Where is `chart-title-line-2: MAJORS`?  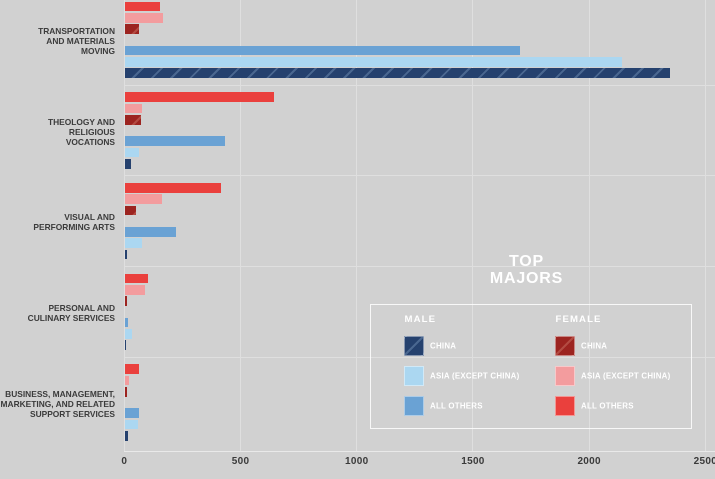
chart-title-line-2: MAJORS is located at coordinates (526, 278).